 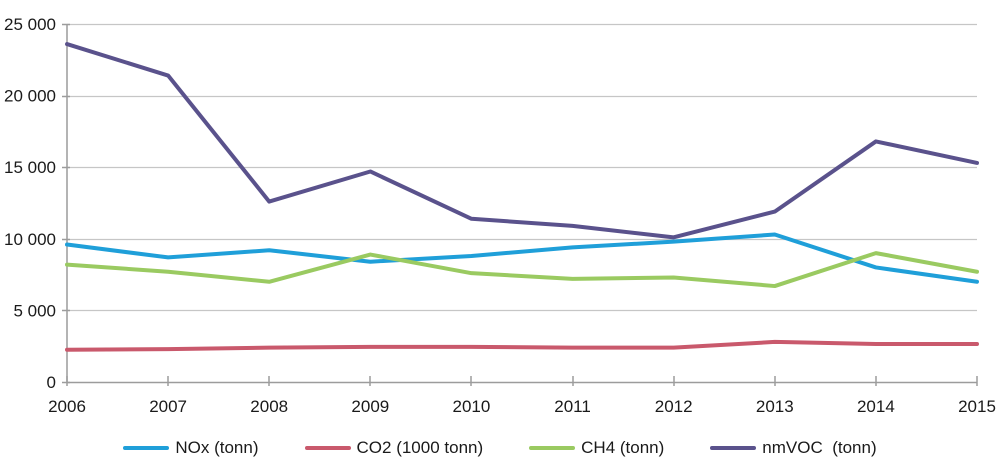 I want to click on legend-swatch-co2, so click(x=327, y=448).